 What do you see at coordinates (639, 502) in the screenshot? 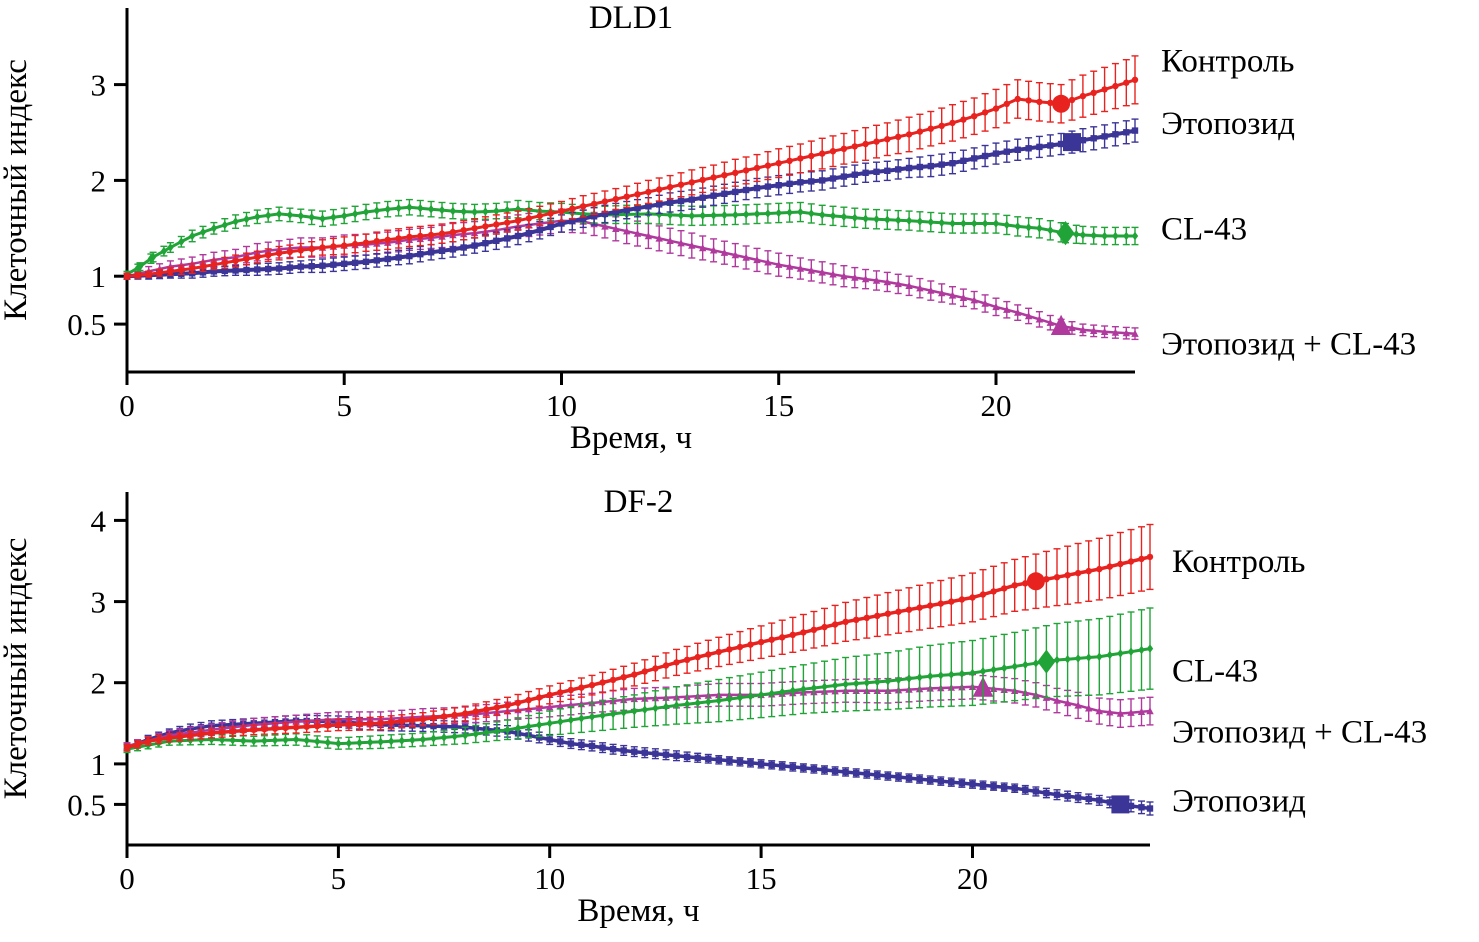
I see `chart-title: DF-2` at bounding box center [639, 502].